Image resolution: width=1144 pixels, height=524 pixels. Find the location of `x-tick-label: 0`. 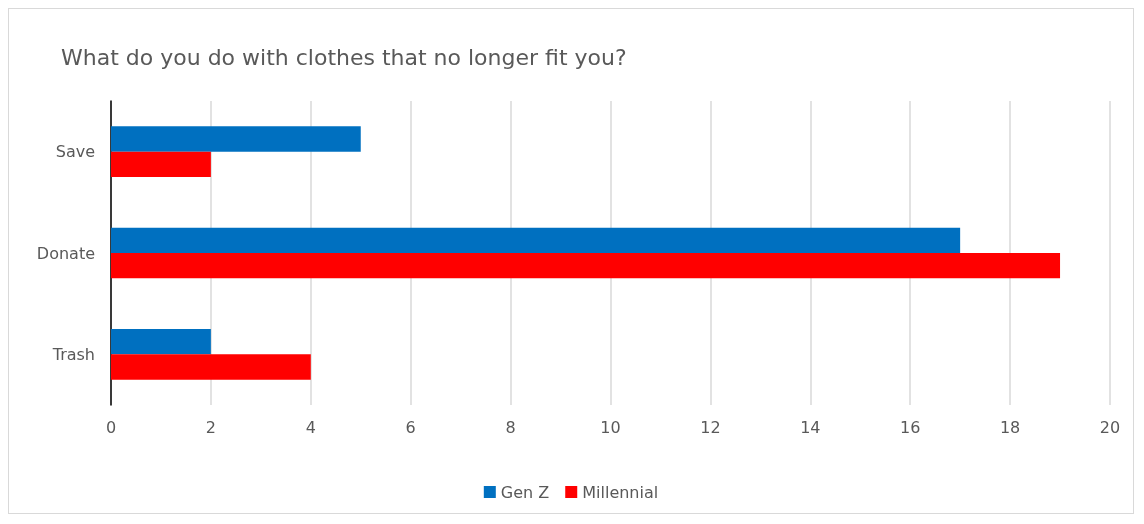

x-tick-label: 0 is located at coordinates (111, 427).